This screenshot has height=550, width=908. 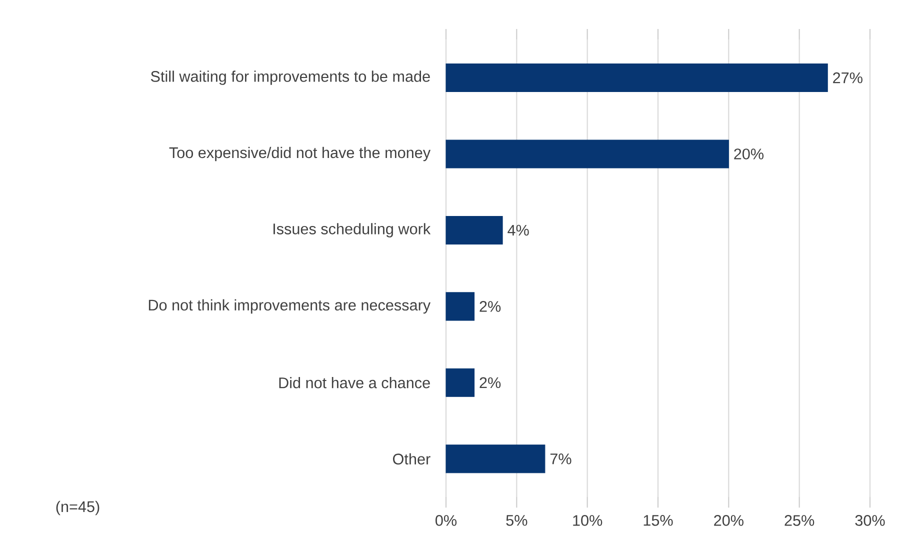 What do you see at coordinates (78, 508) in the screenshot?
I see `text: (n=45)` at bounding box center [78, 508].